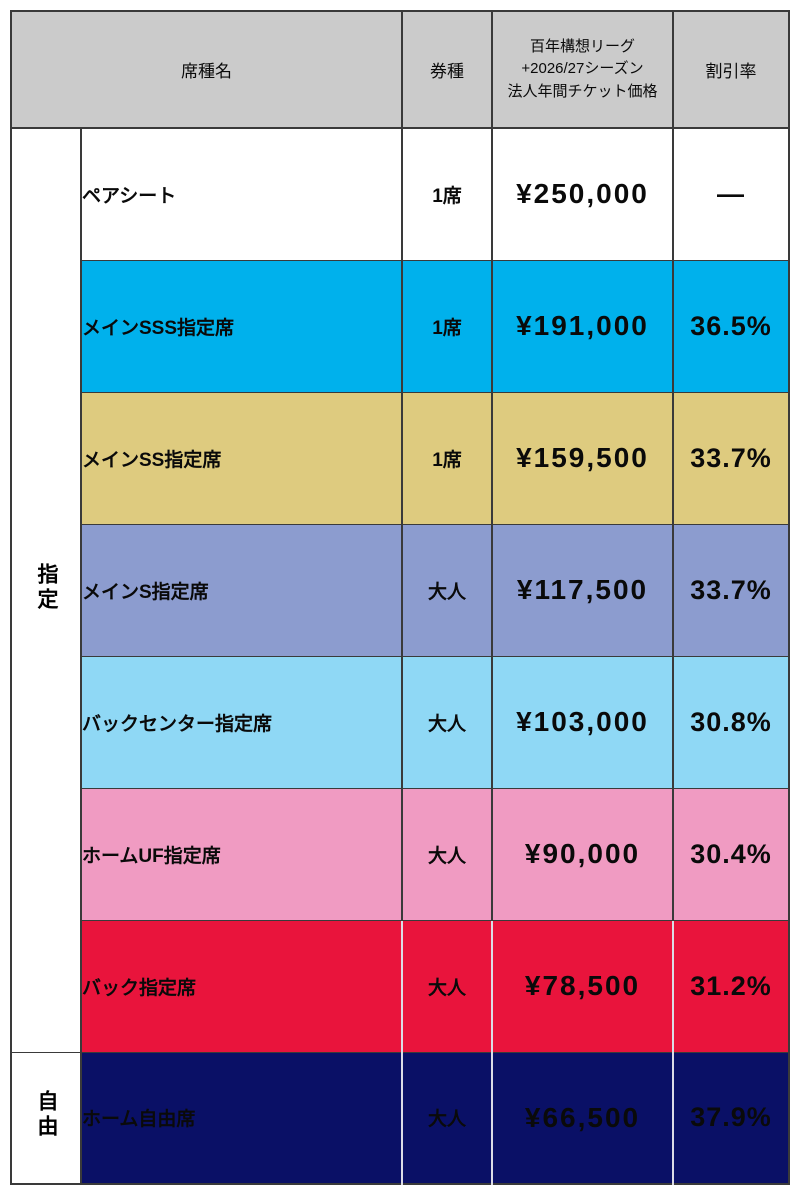 The height and width of the screenshot is (1200, 800). I want to click on header-seat-name: 席種名, so click(206, 70).